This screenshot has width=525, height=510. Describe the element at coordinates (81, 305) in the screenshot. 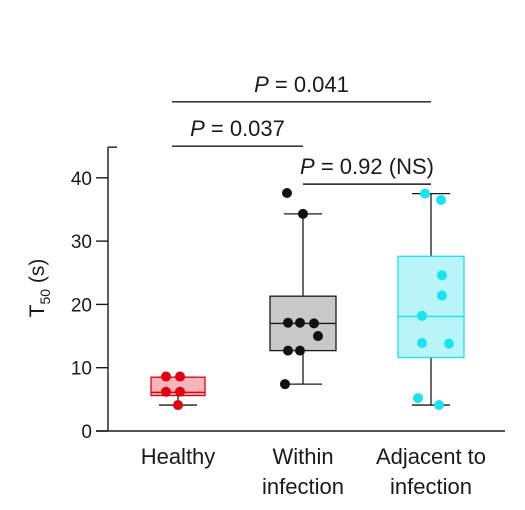

I see `y-tick-label: 20` at that location.